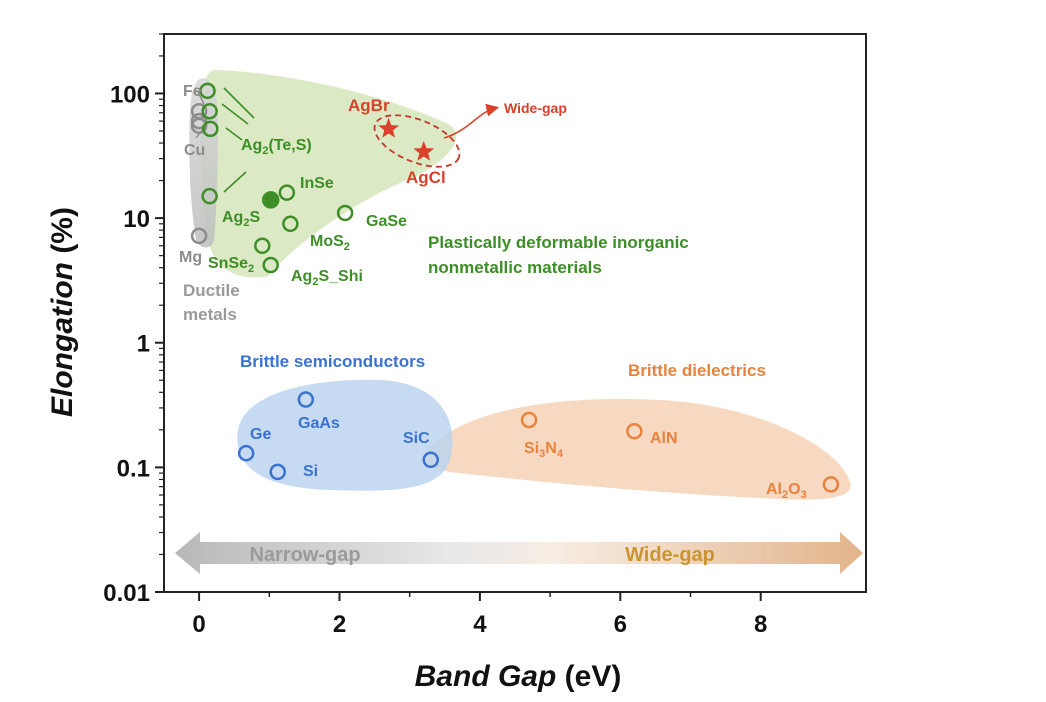  I want to click on green-region-label-line2: nonmetallic materials, so click(515, 267).